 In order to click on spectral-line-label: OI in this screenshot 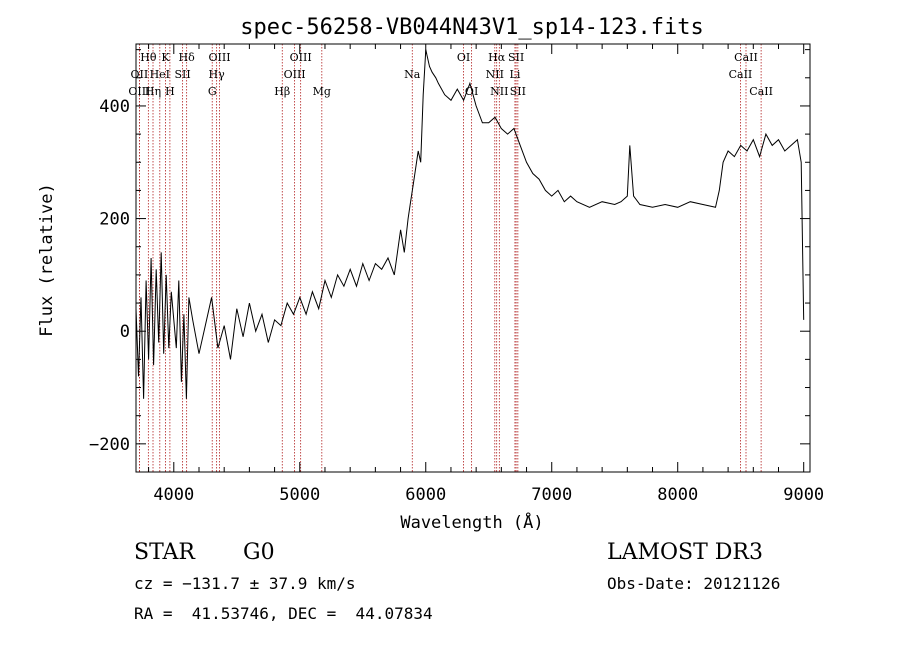, I will do `click(463, 57)`.